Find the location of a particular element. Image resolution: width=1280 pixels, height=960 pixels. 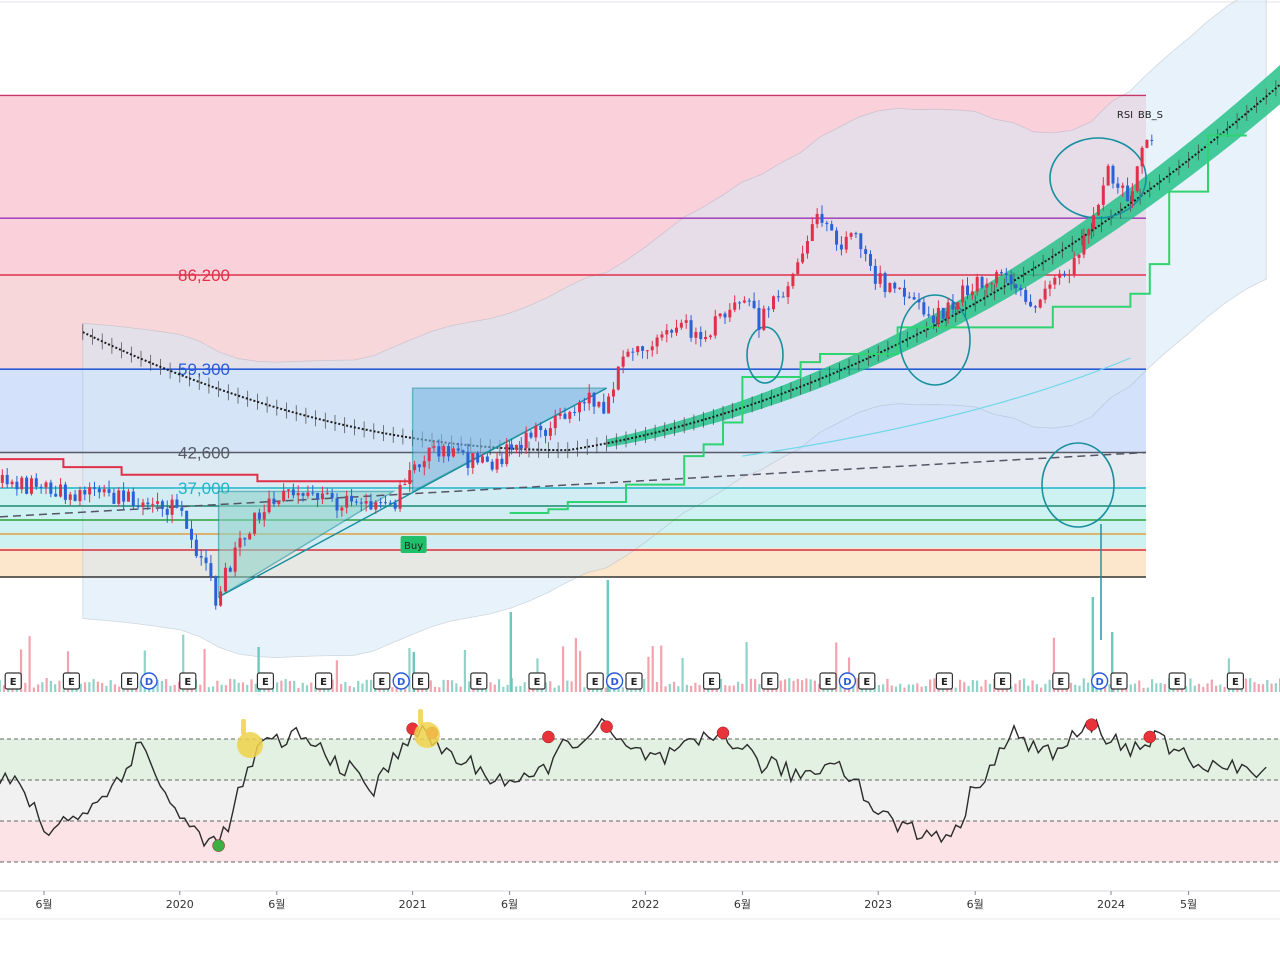

earnings-marker is located at coordinates (1002, 681).